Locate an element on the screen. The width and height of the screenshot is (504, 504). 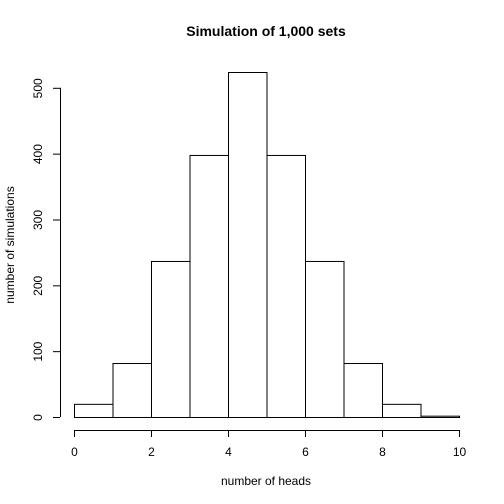
y-axis-label: number of simulations is located at coordinates (10, 244).